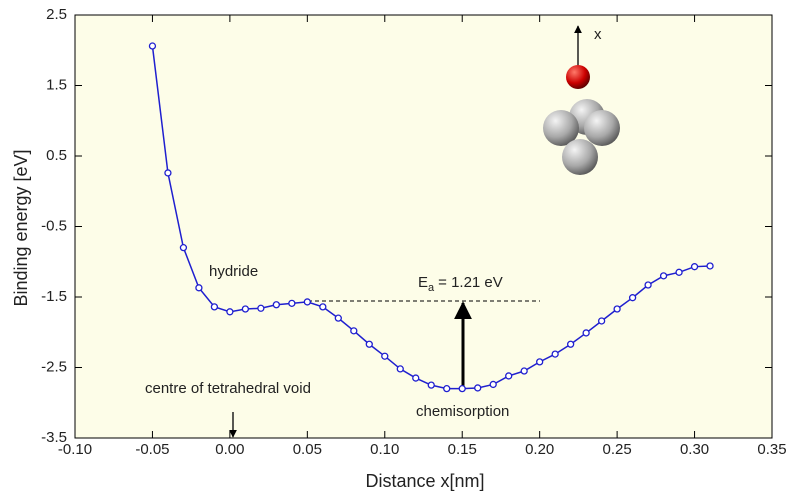 The image size is (798, 494). Describe the element at coordinates (56, 84) in the screenshot. I see `y-tick-label: 1.5` at that location.